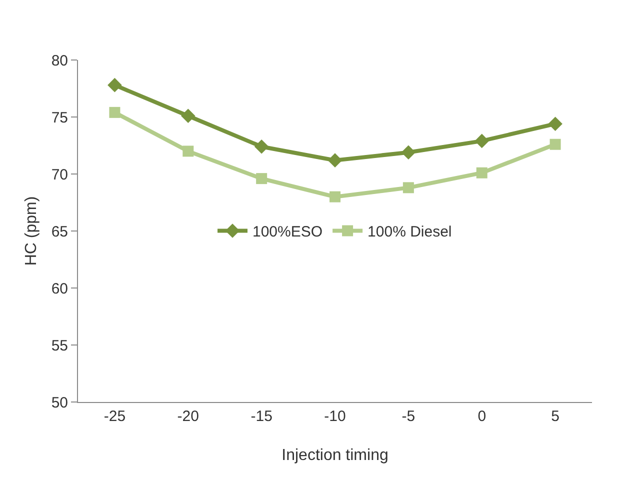 The image size is (632, 480). What do you see at coordinates (59, 175) in the screenshot?
I see `y-tick-label: 70` at bounding box center [59, 175].